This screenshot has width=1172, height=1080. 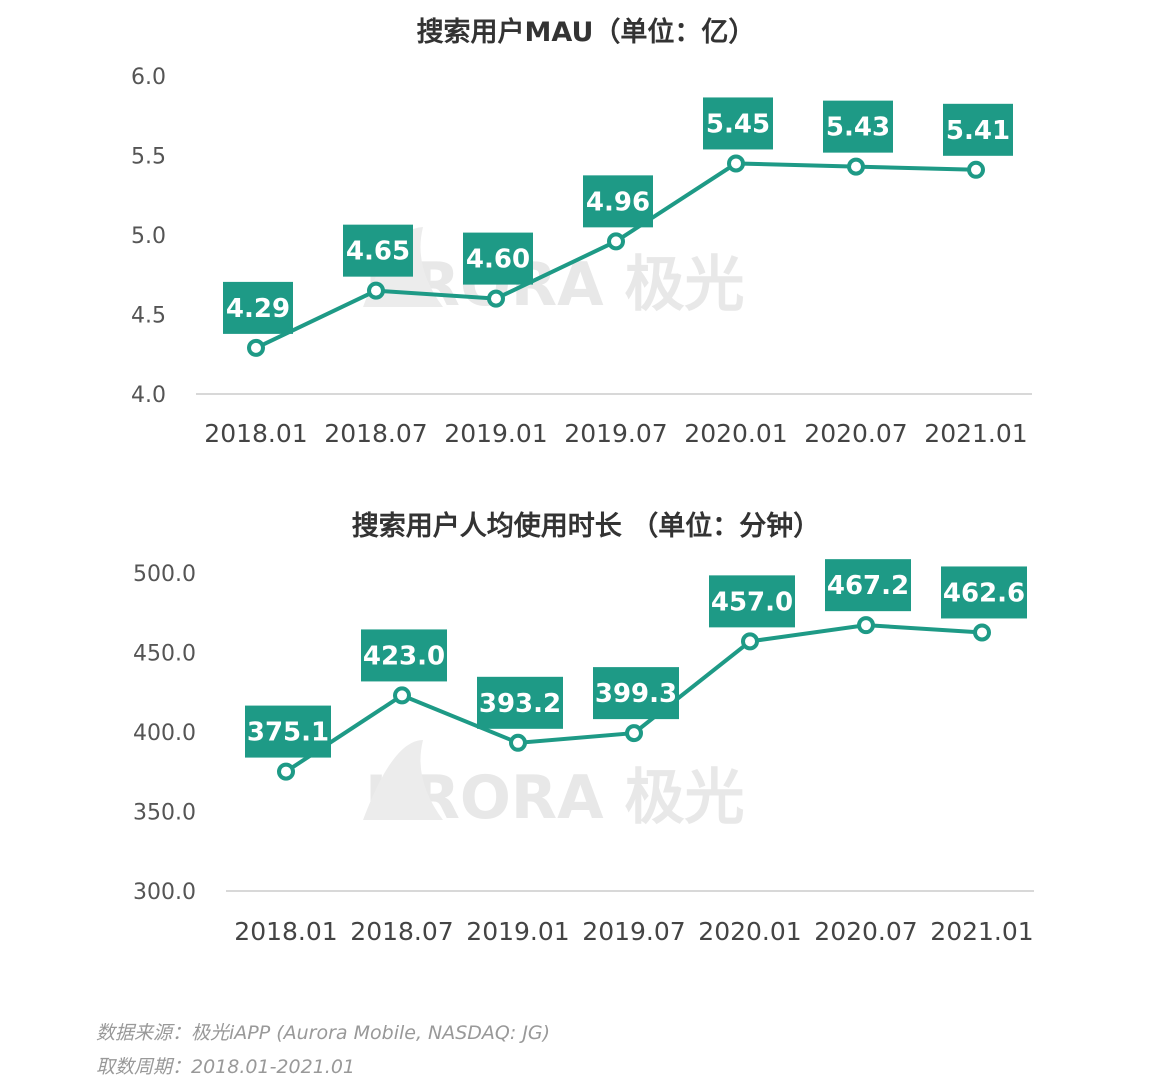 I want to click on data-label: 399.3, so click(x=636, y=694).